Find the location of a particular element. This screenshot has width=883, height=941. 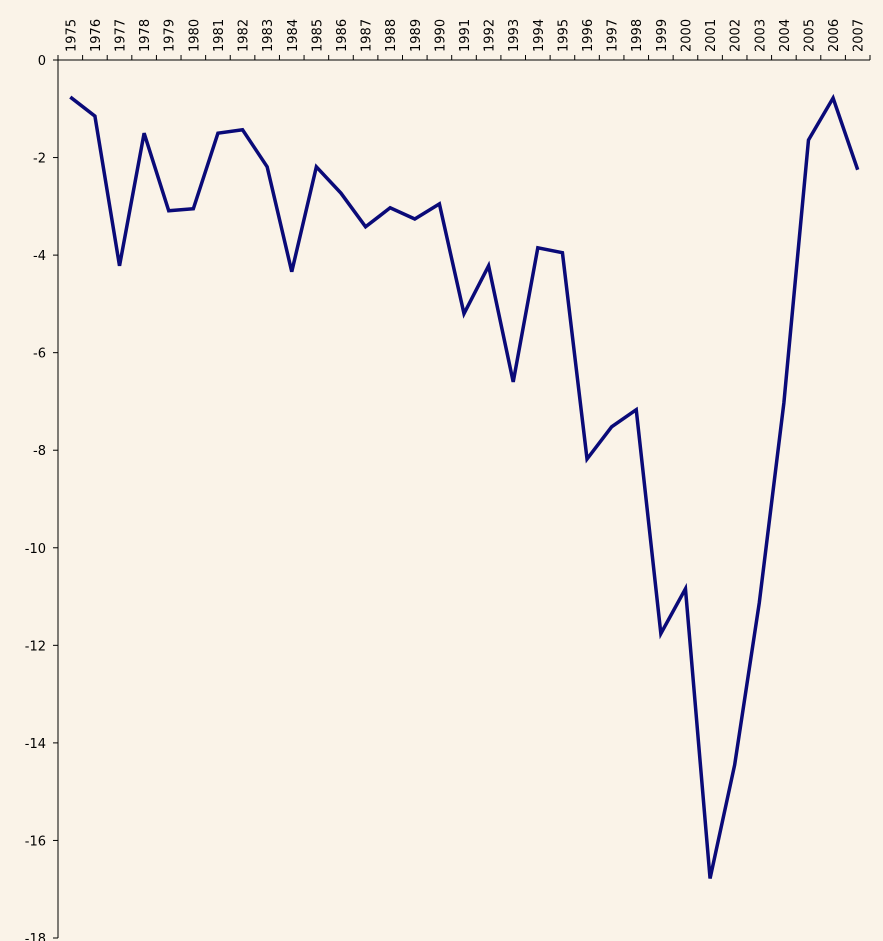

y-tick-label: 0 is located at coordinates (42, 61).